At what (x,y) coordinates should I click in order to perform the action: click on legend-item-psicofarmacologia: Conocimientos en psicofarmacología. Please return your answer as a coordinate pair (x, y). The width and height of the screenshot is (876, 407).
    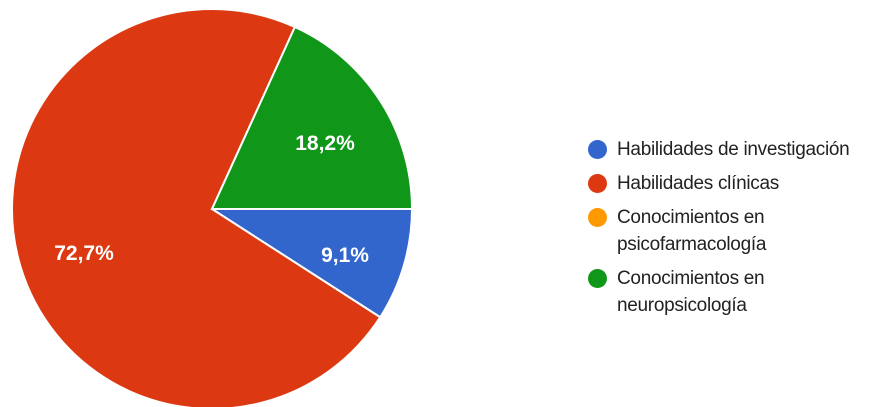
    Looking at the image, I should click on (731, 231).